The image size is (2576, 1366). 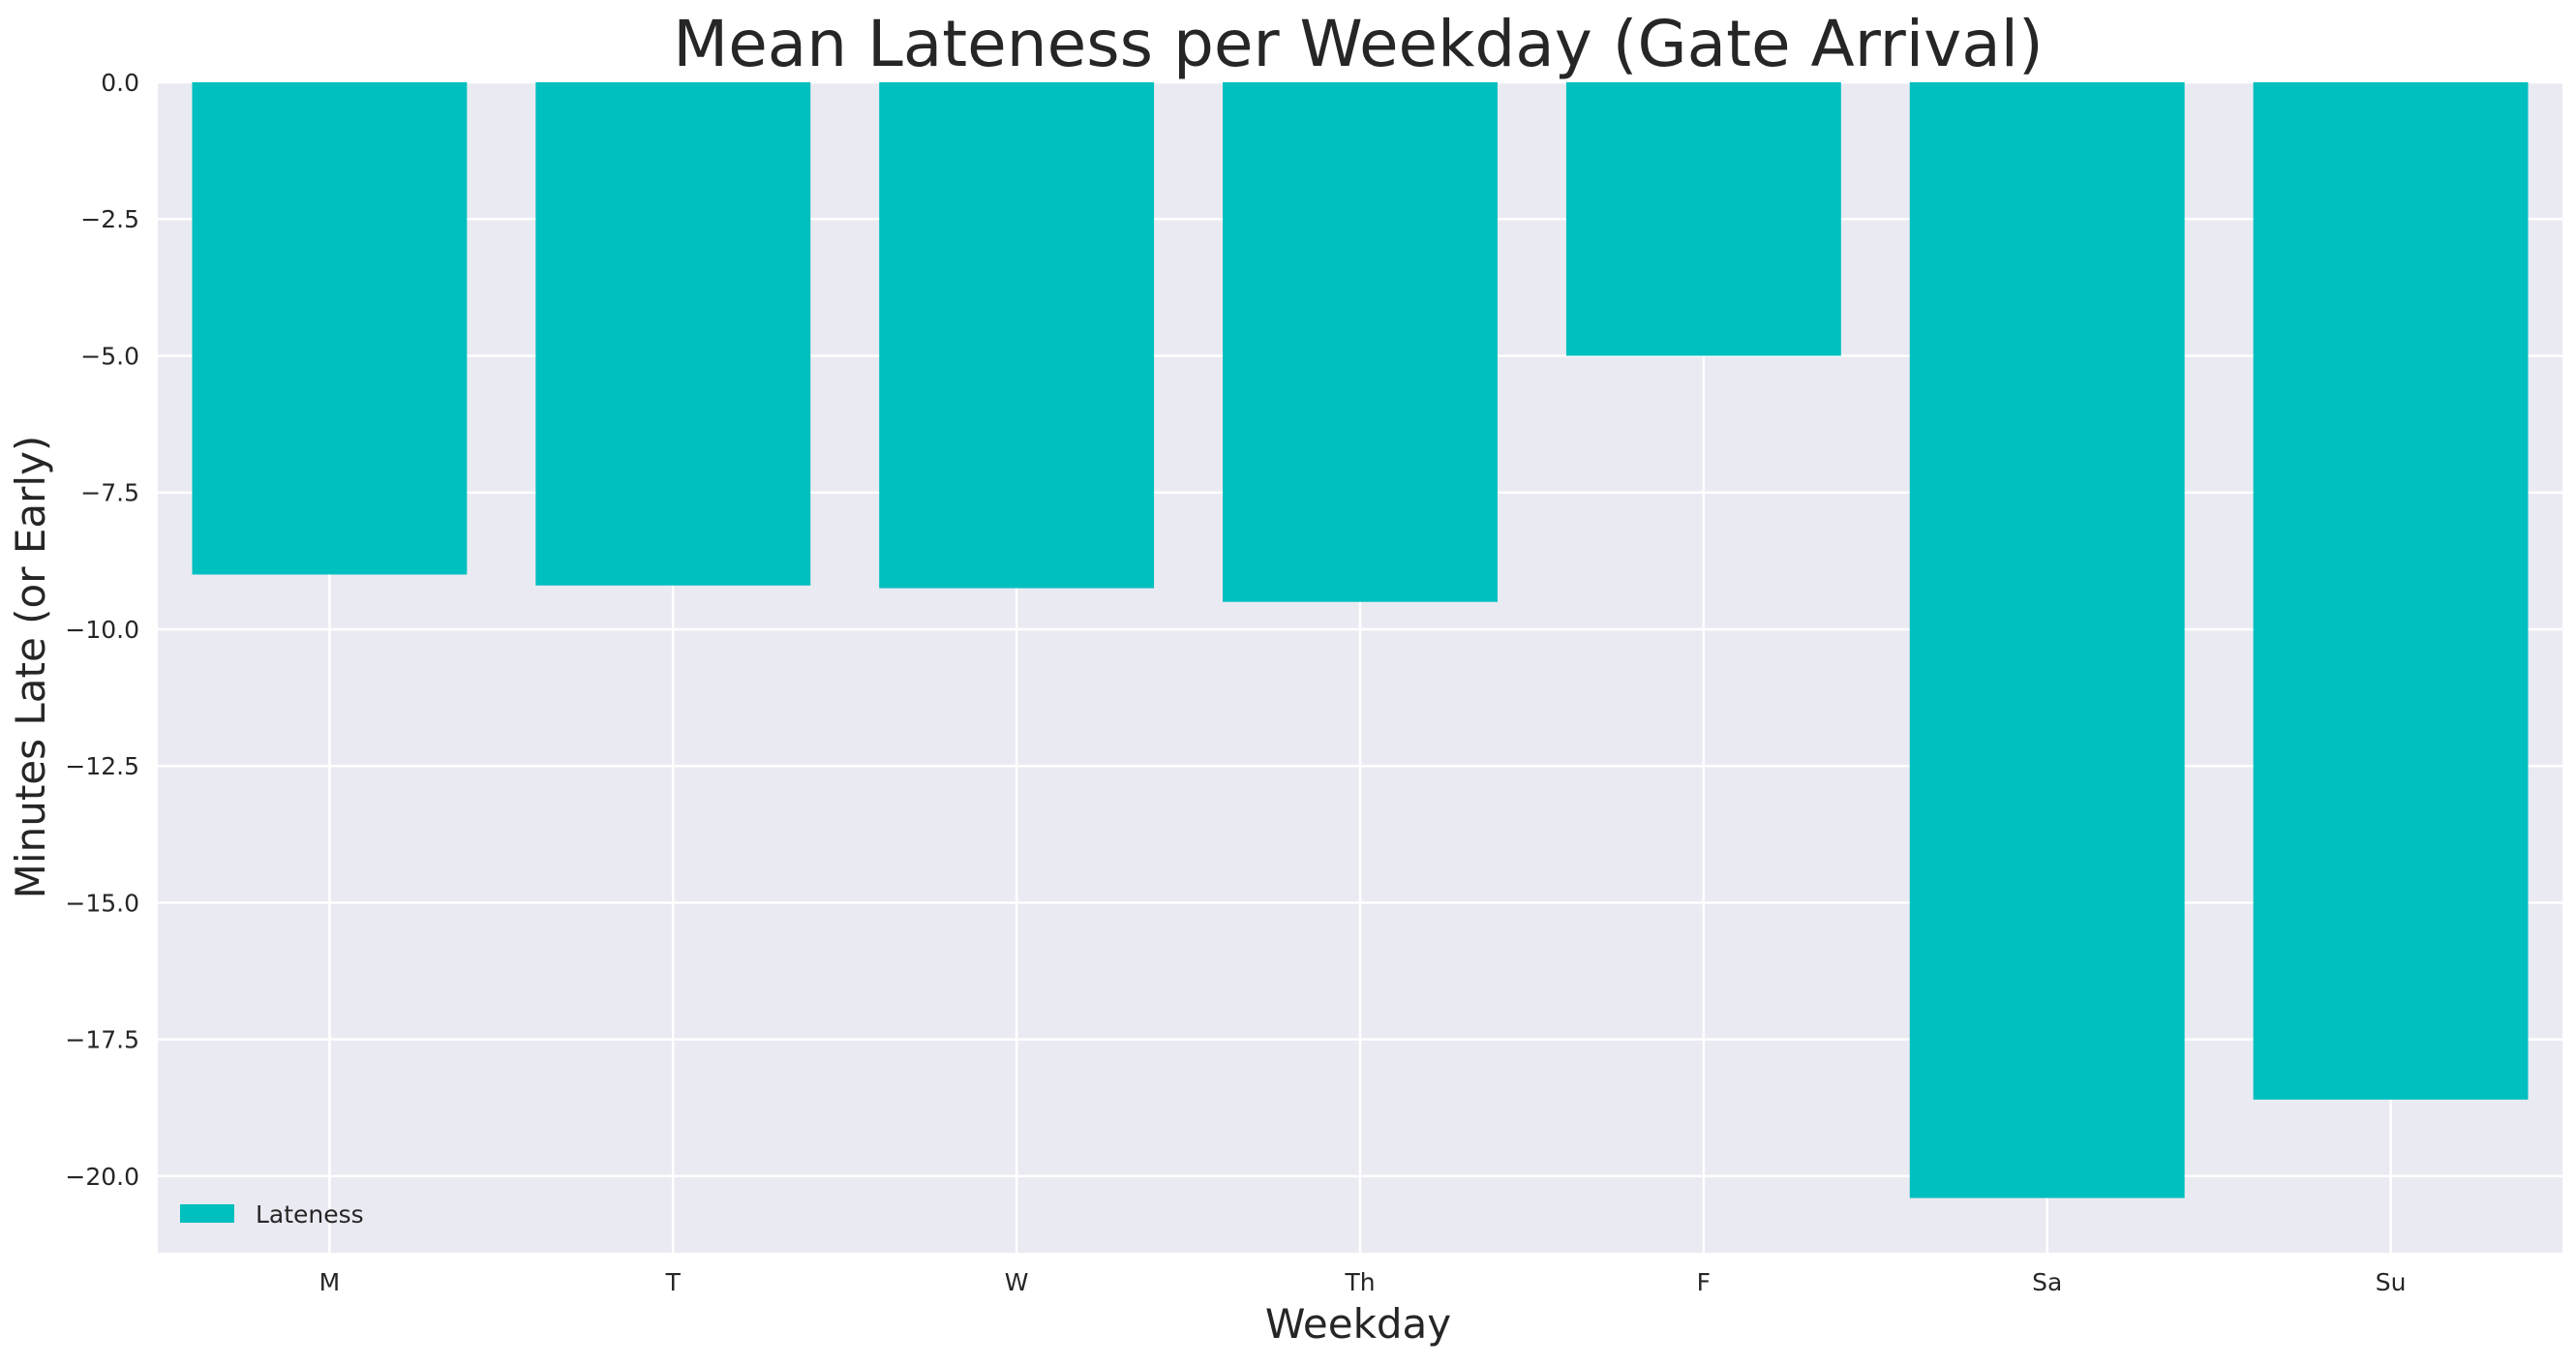 I want to click on y-tick-label: −7.5, so click(x=109, y=493).